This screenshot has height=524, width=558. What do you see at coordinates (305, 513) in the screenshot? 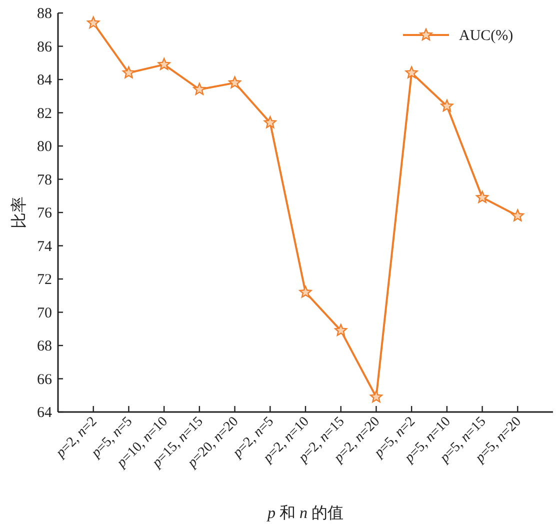
I see `x-axis-title: p 和 n 的值` at bounding box center [305, 513].